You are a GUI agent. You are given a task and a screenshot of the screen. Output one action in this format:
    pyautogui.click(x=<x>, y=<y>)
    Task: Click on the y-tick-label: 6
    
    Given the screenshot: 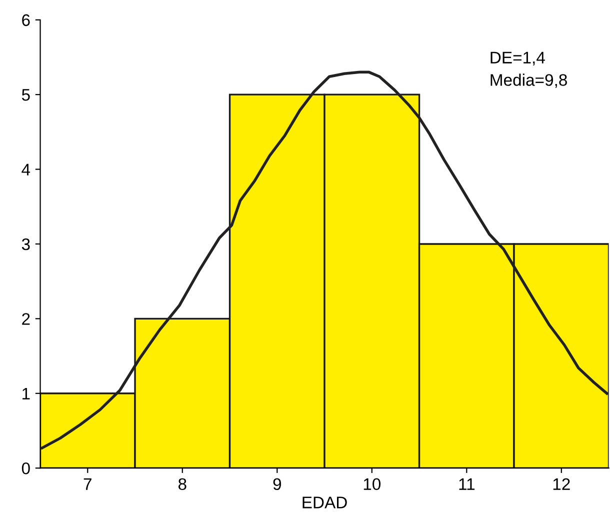 What is the action you would take?
    pyautogui.click(x=26, y=20)
    